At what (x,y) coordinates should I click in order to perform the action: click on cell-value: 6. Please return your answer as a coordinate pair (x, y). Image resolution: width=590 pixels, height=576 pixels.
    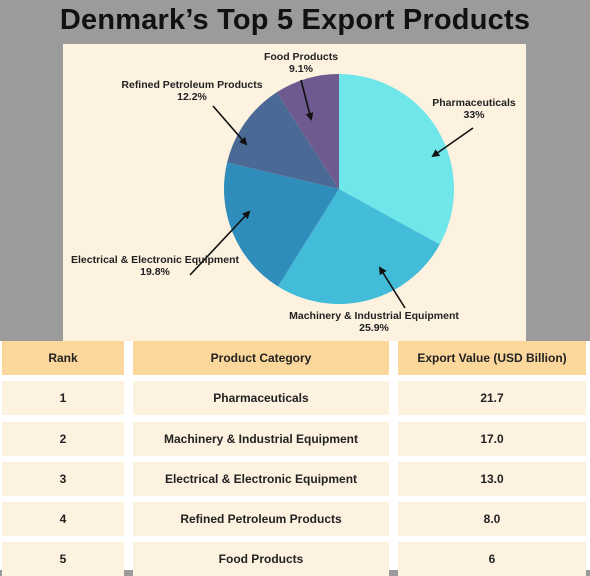
    Looking at the image, I should click on (492, 559).